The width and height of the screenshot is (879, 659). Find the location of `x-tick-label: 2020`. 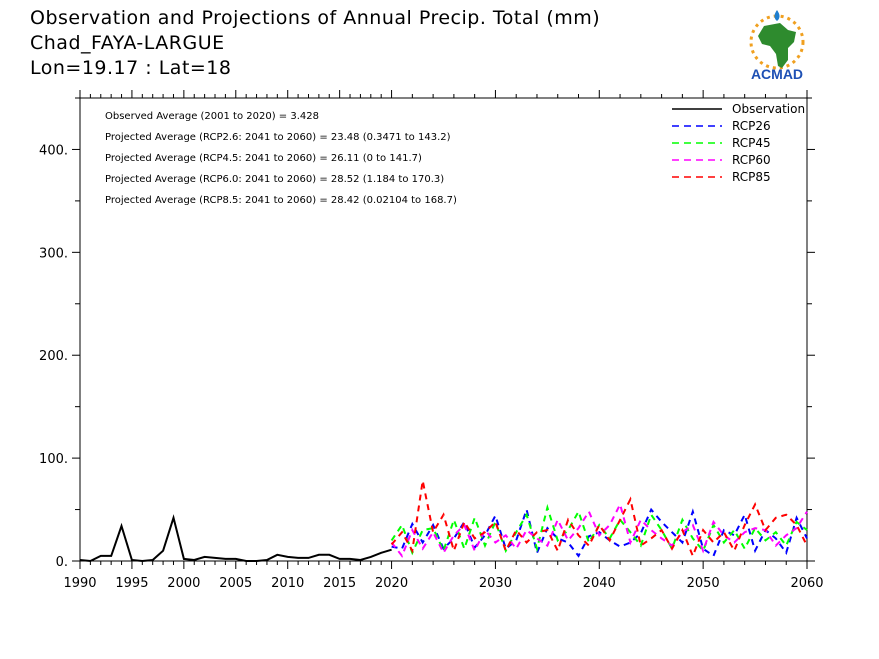

x-tick-label: 2020 is located at coordinates (391, 583).